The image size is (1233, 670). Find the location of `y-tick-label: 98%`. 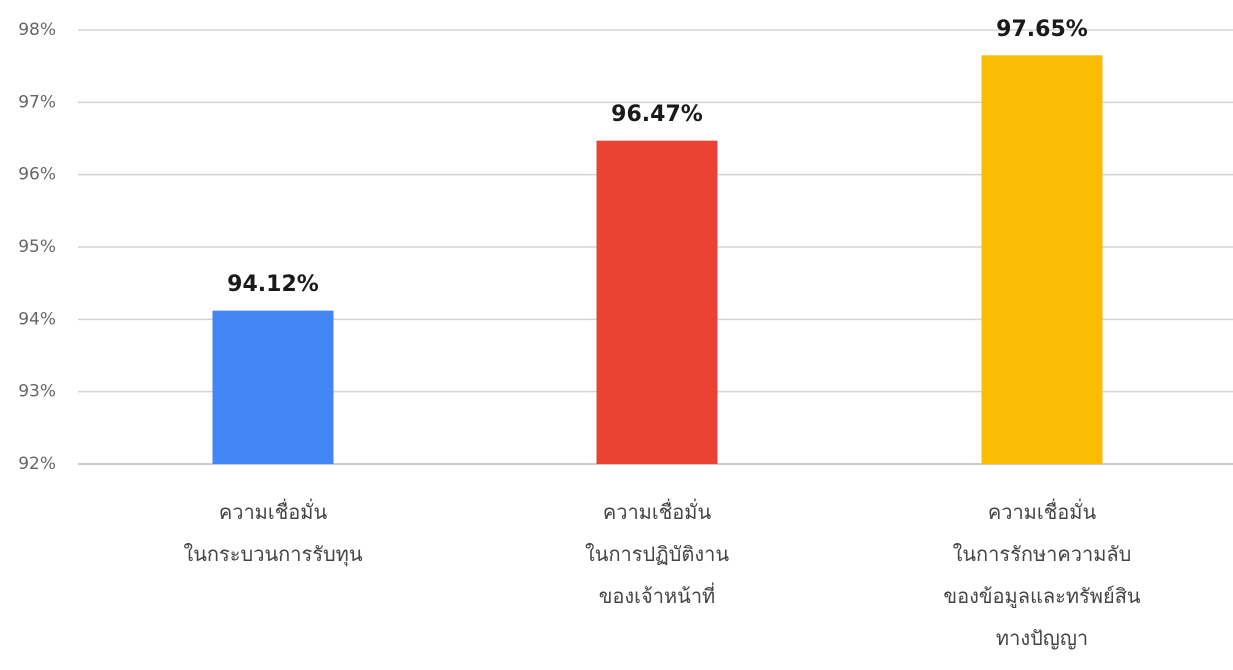

y-tick-label: 98% is located at coordinates (37, 30).